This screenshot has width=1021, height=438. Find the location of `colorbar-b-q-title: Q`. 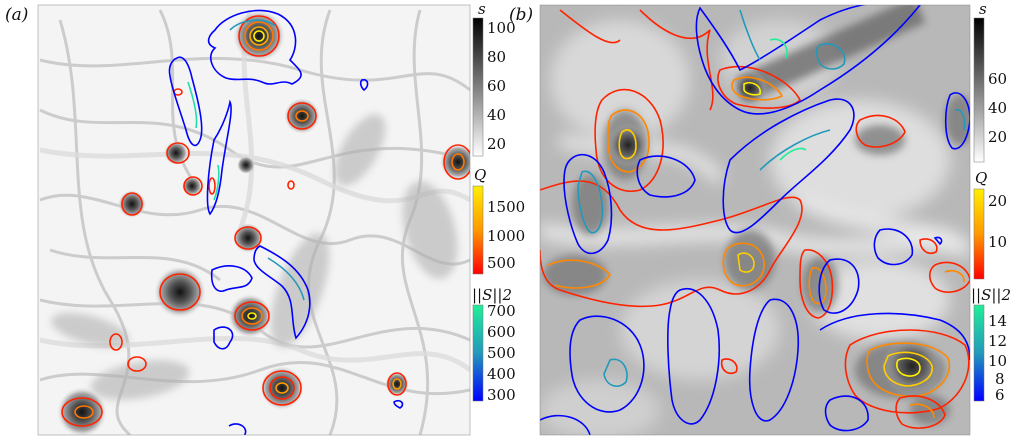

colorbar-b-q-title: Q is located at coordinates (981, 178).